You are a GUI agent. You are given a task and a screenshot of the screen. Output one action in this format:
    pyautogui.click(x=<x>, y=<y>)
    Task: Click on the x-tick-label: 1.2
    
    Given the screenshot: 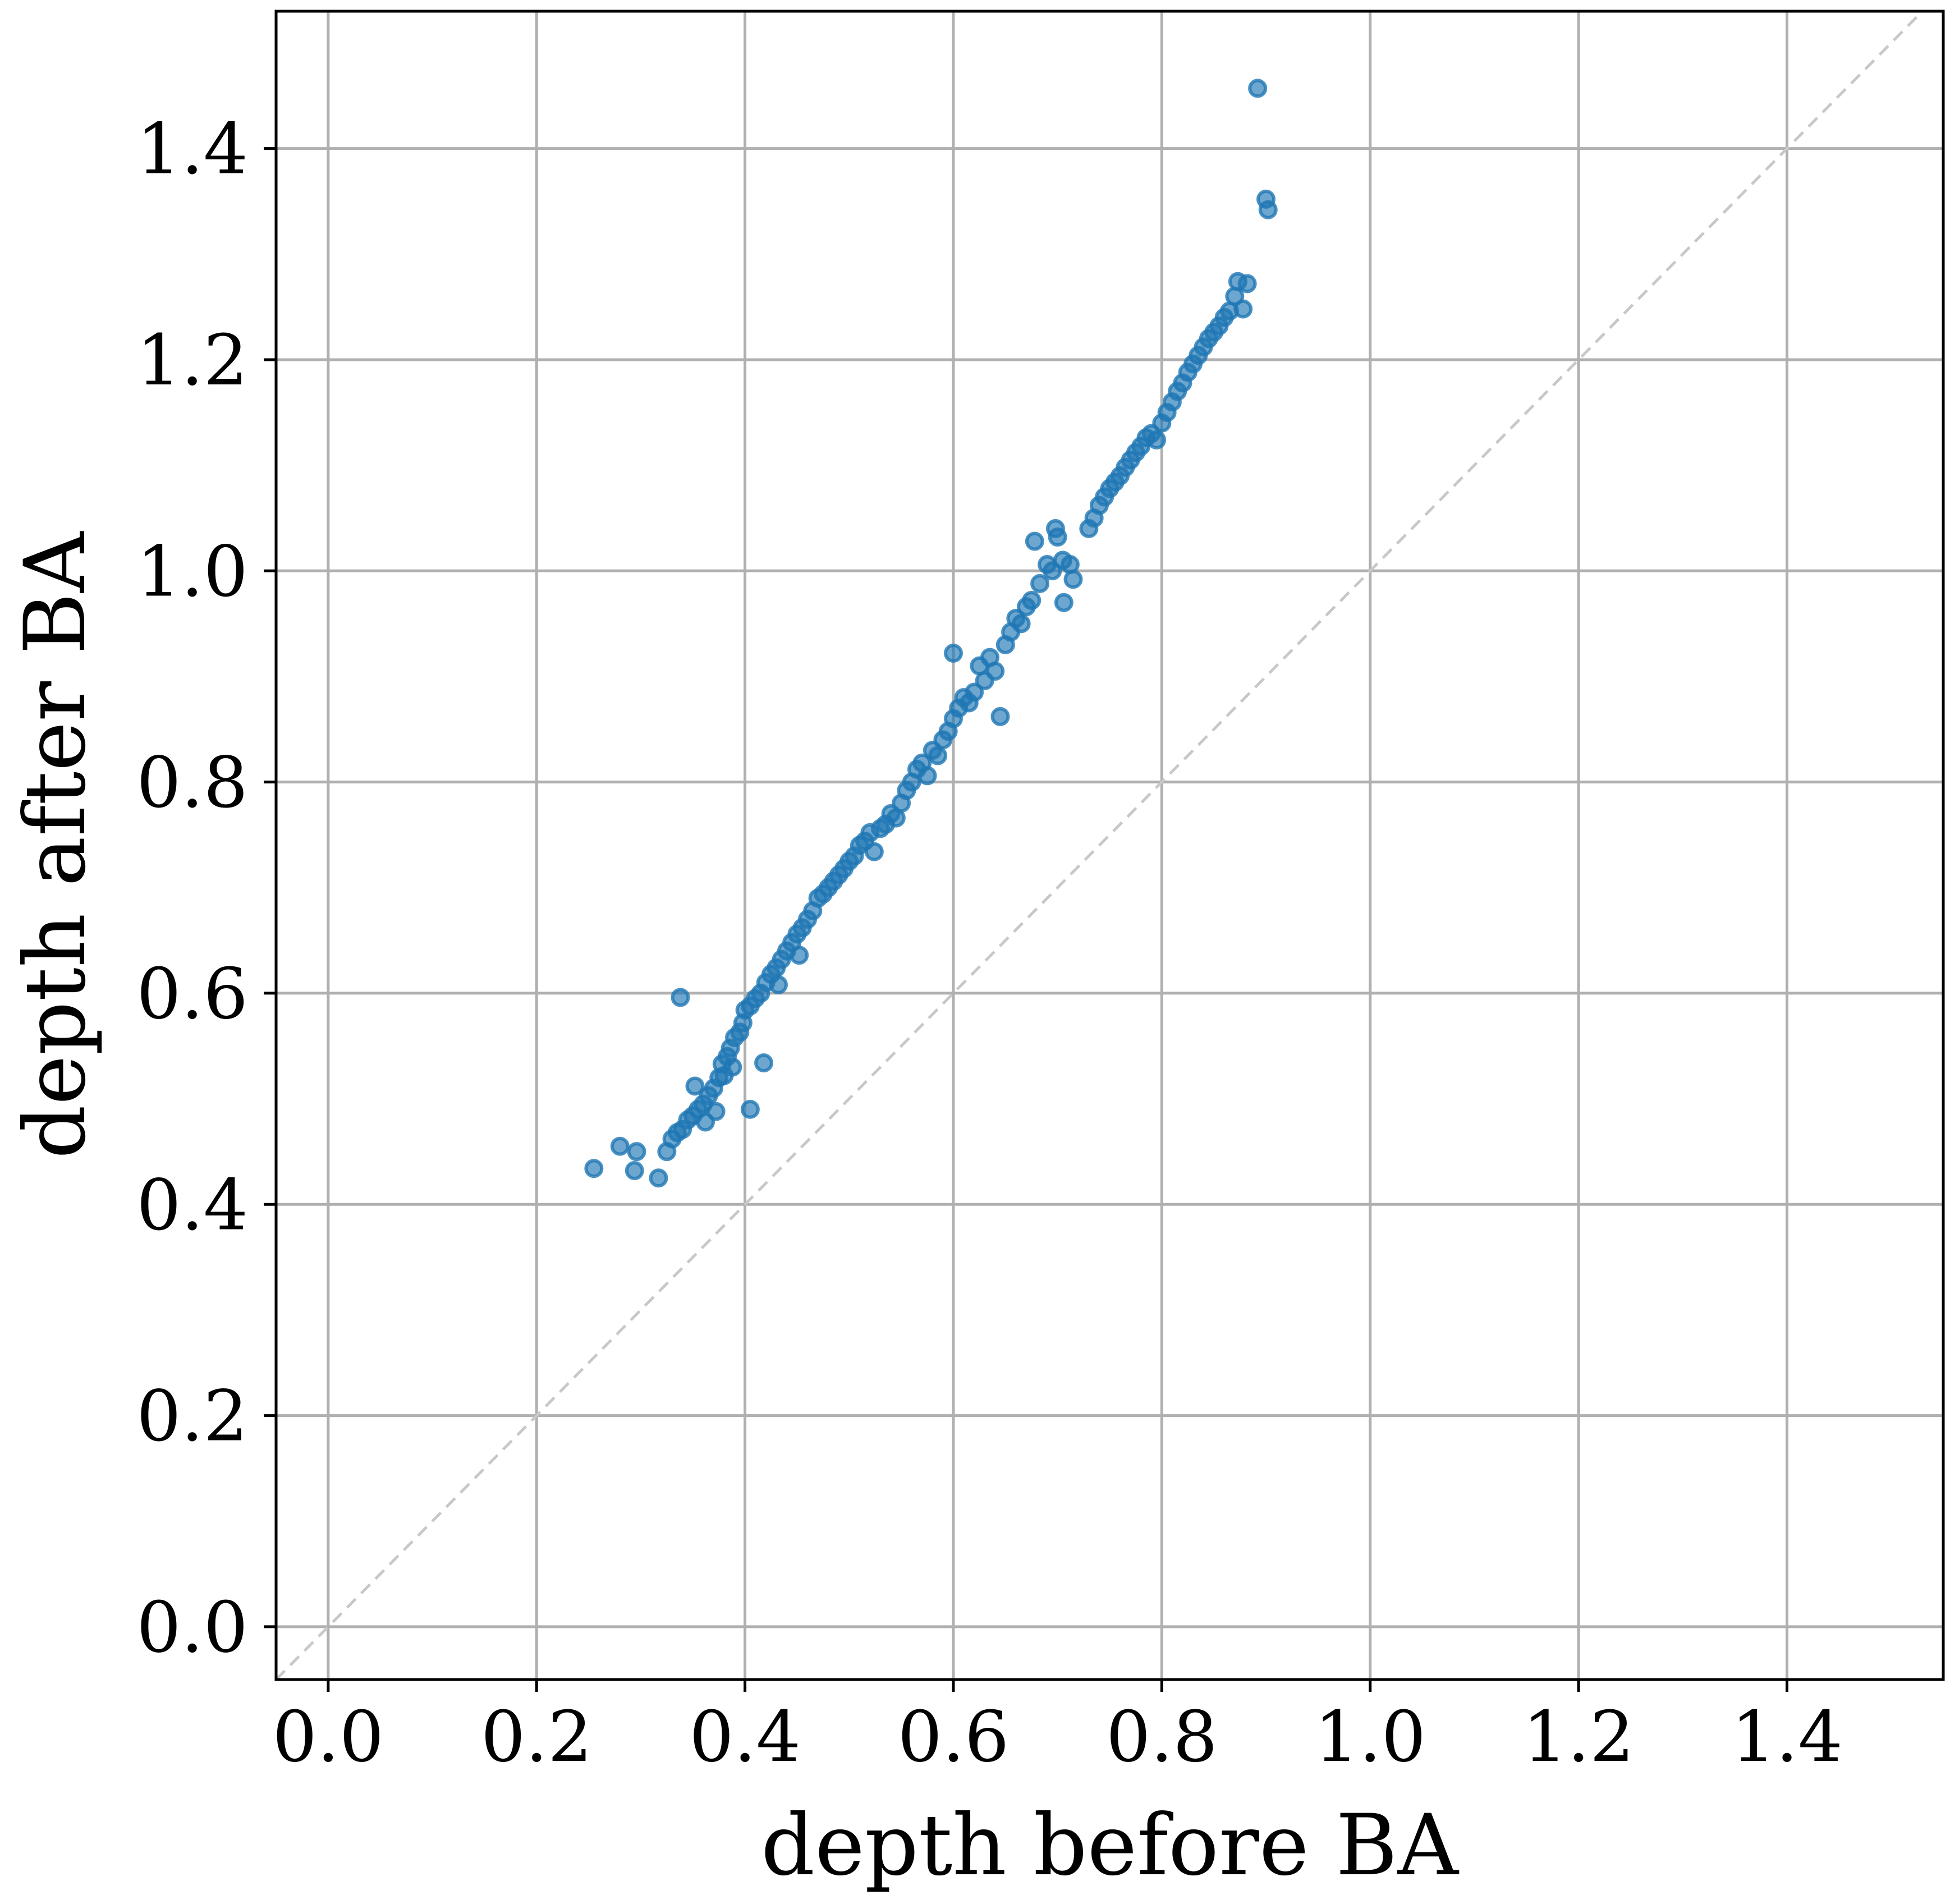 What is the action you would take?
    pyautogui.click(x=1579, y=1737)
    